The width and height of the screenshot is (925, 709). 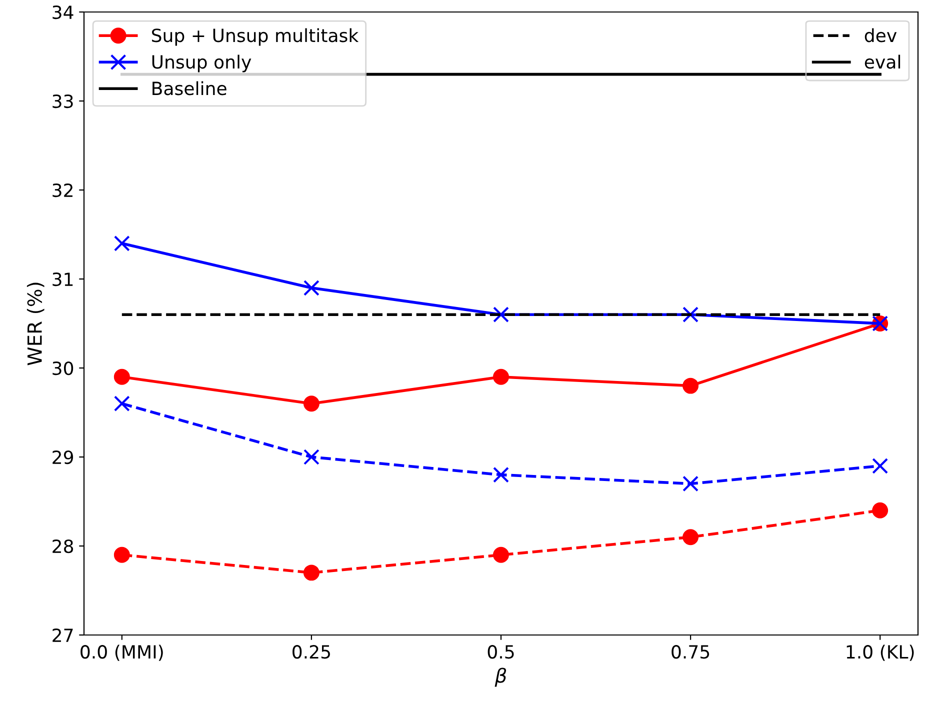 What do you see at coordinates (62, 279) in the screenshot?
I see `y-tick-label: 31` at bounding box center [62, 279].